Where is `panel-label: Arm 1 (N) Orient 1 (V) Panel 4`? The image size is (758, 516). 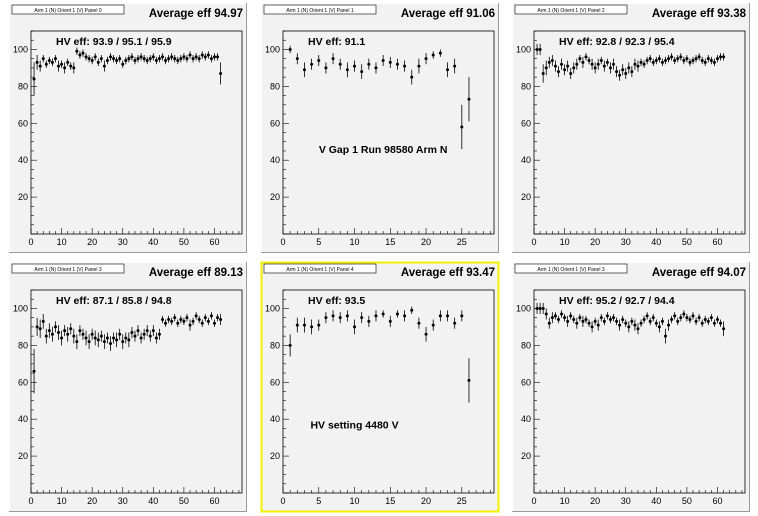
panel-label: Arm 1 (N) Orient 1 (V) Panel 4 is located at coordinates (319, 270).